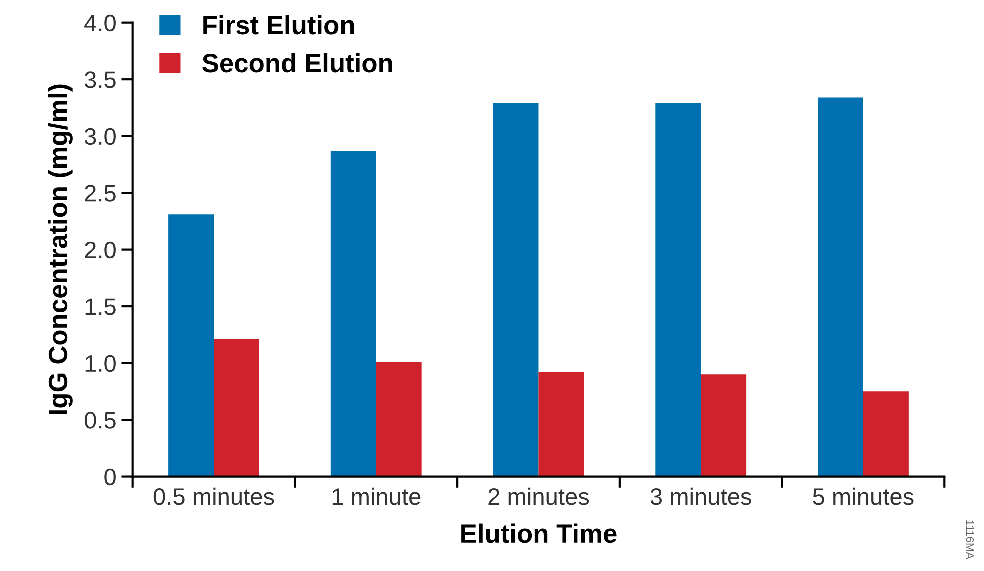 This screenshot has height=571, width=984. What do you see at coordinates (110, 477) in the screenshot?
I see `y-tick-label: 0` at bounding box center [110, 477].